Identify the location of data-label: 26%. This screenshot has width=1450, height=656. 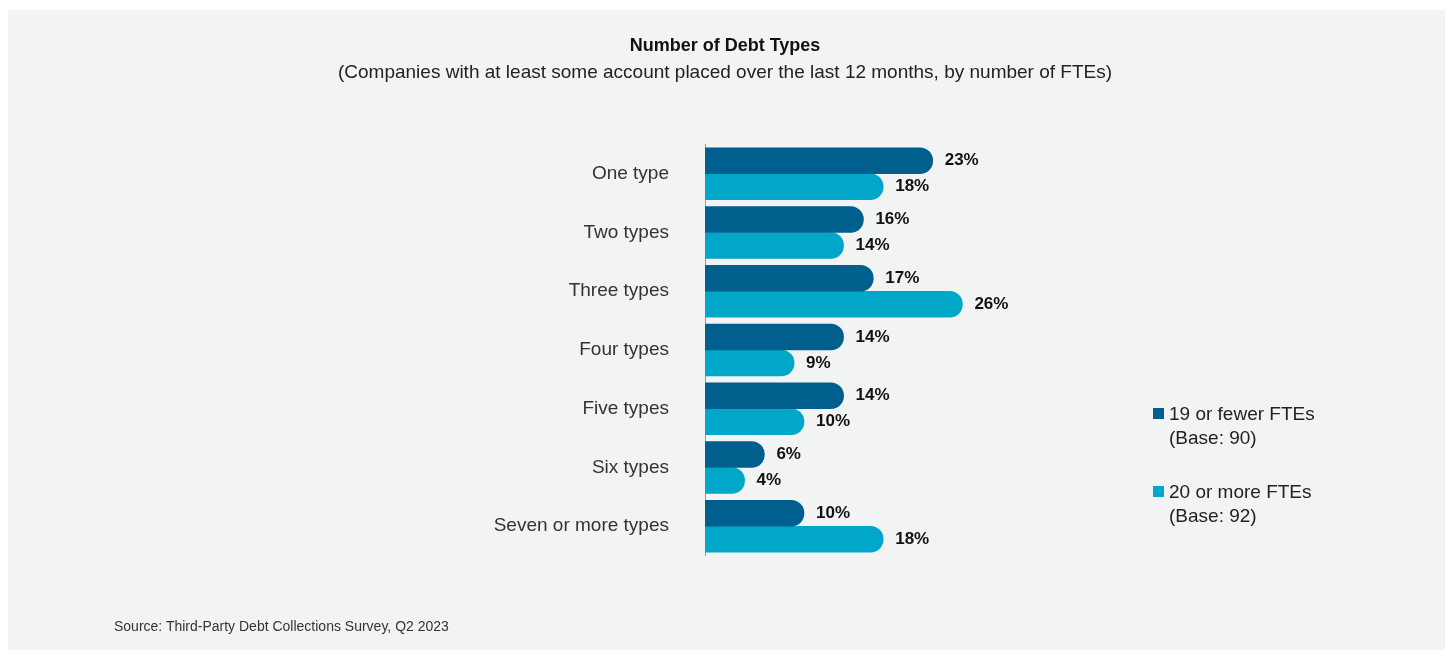
(991, 303).